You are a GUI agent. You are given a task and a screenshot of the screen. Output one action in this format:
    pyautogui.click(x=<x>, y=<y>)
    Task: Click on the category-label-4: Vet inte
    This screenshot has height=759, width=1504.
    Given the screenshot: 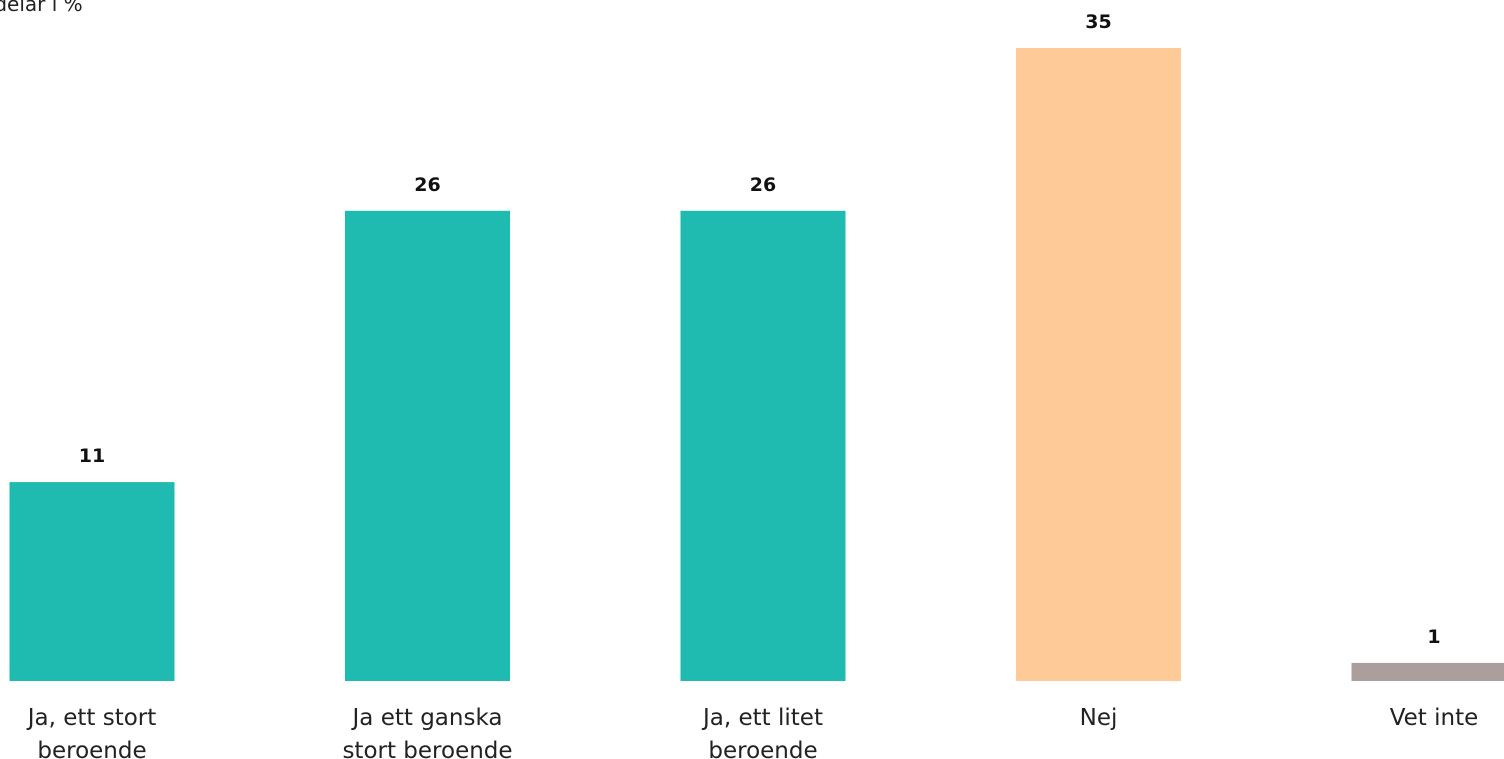 What is the action you would take?
    pyautogui.click(x=1434, y=718)
    